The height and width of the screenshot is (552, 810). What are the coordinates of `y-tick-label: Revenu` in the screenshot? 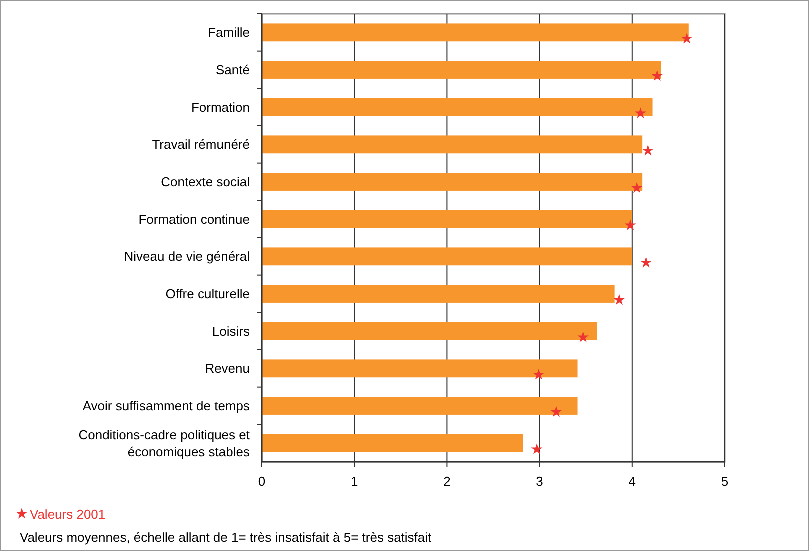 It's located at (227, 368).